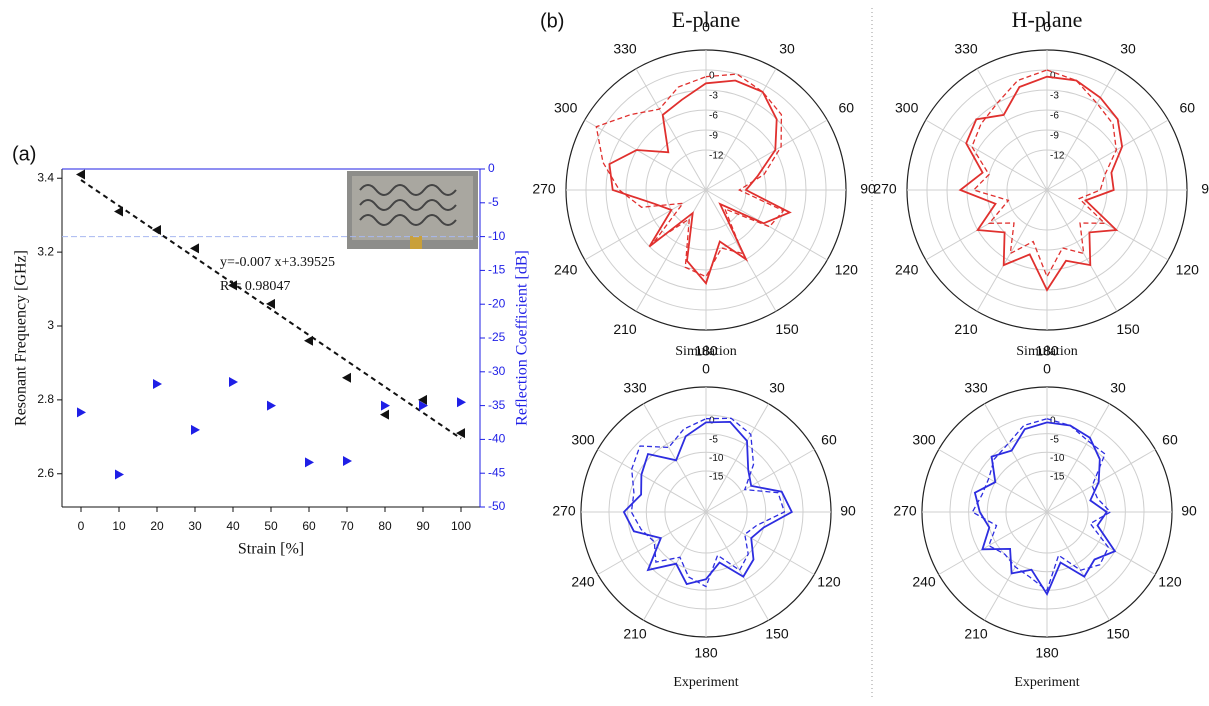 The width and height of the screenshot is (1209, 706). I want to click on chart-caption: Experiment, so click(1046, 682).